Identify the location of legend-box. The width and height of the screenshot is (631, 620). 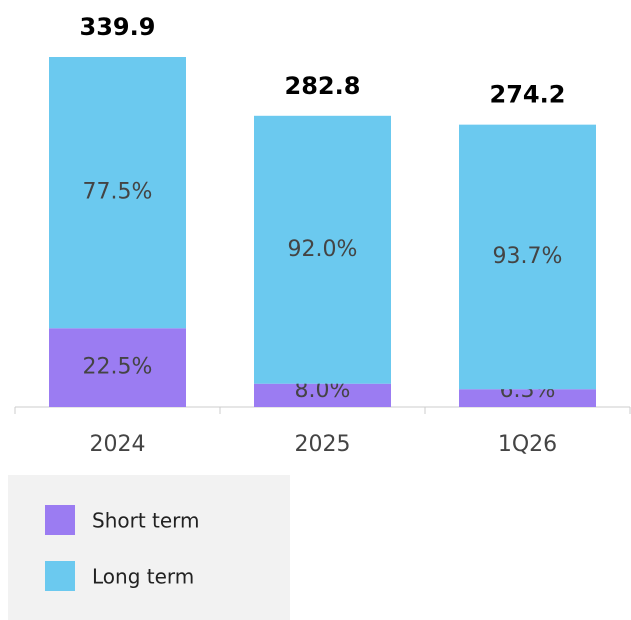
(149, 547).